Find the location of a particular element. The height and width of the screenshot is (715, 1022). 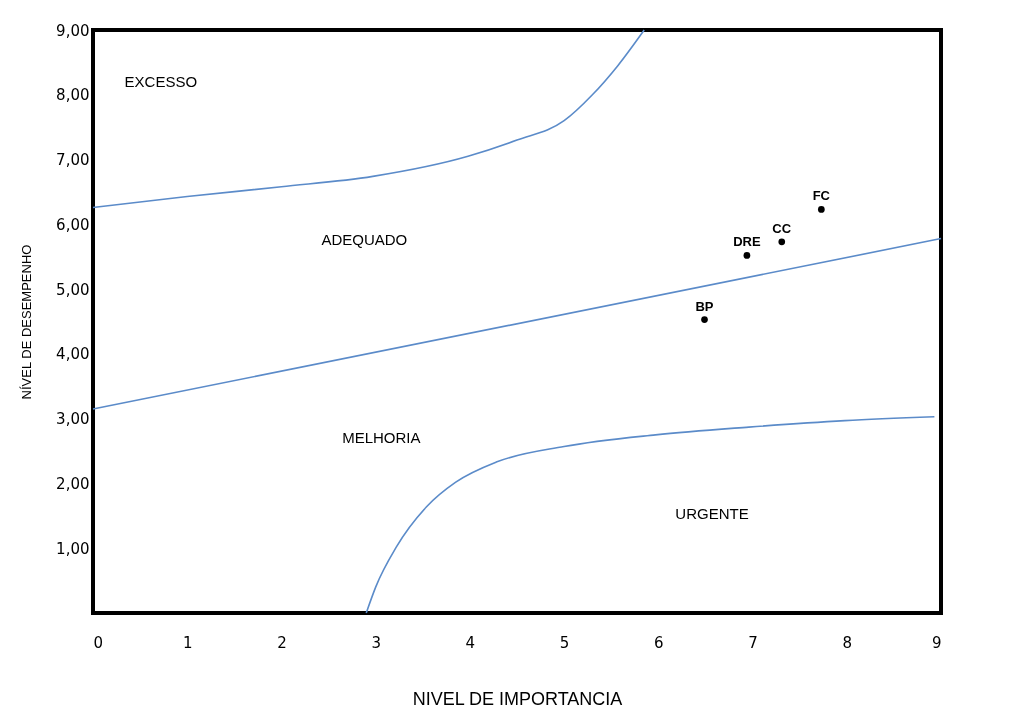

data-label: FC is located at coordinates (821, 196).